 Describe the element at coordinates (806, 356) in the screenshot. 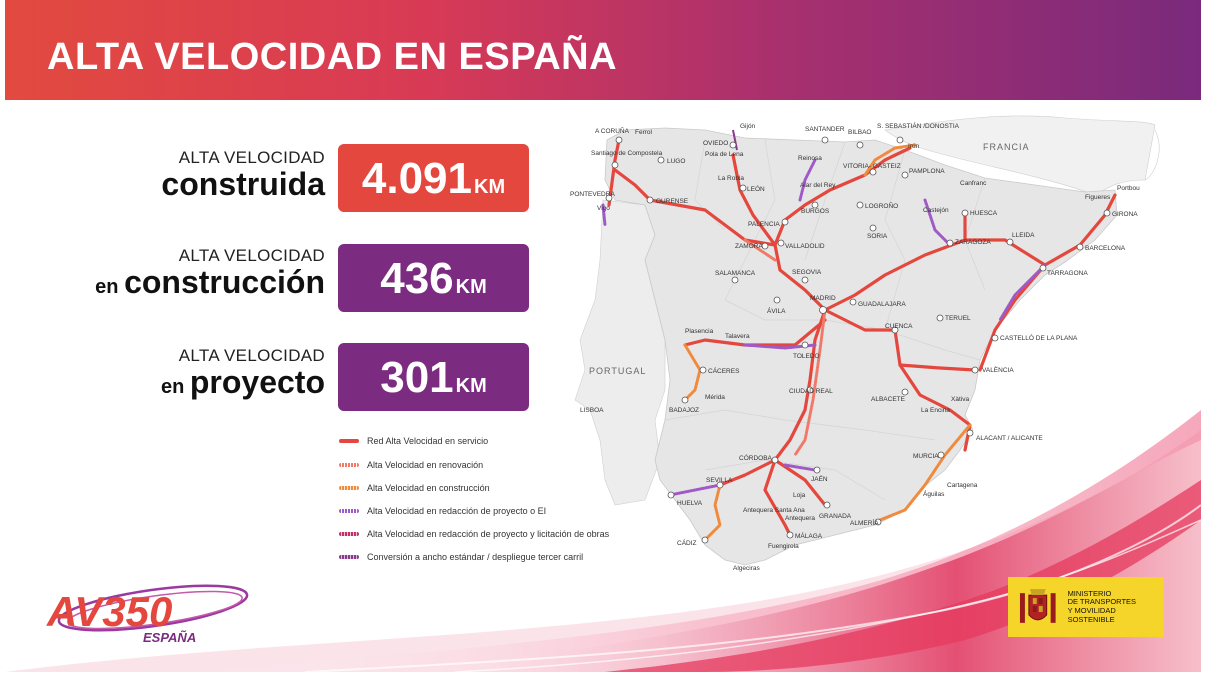

I see `city-toledo: TOLEDO` at that location.